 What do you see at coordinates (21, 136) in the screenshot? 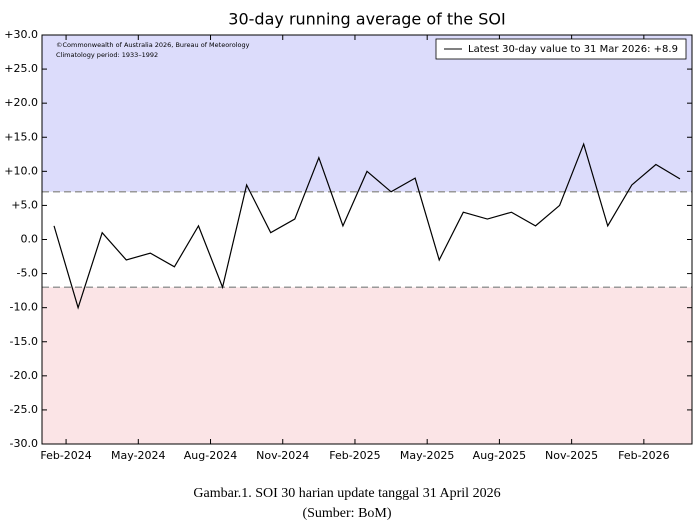
I see `y-tick-label: +15.0` at bounding box center [21, 136].